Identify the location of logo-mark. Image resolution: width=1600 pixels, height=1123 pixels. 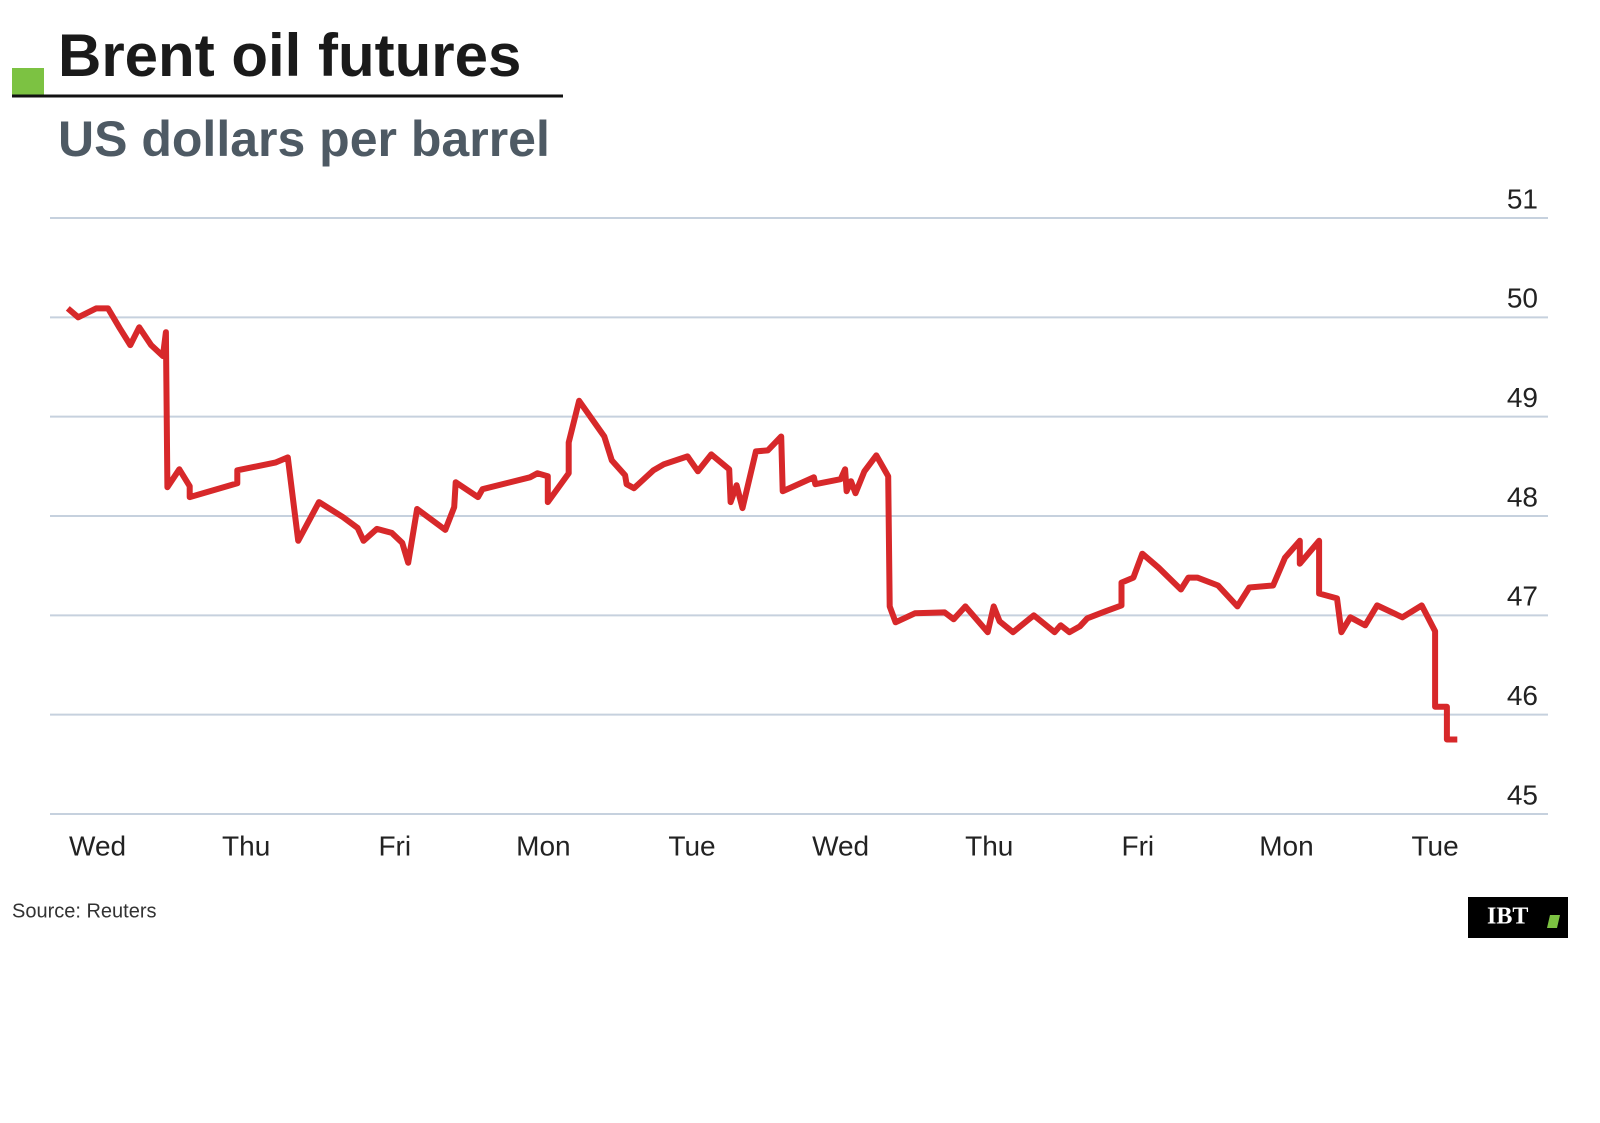
(1553, 921).